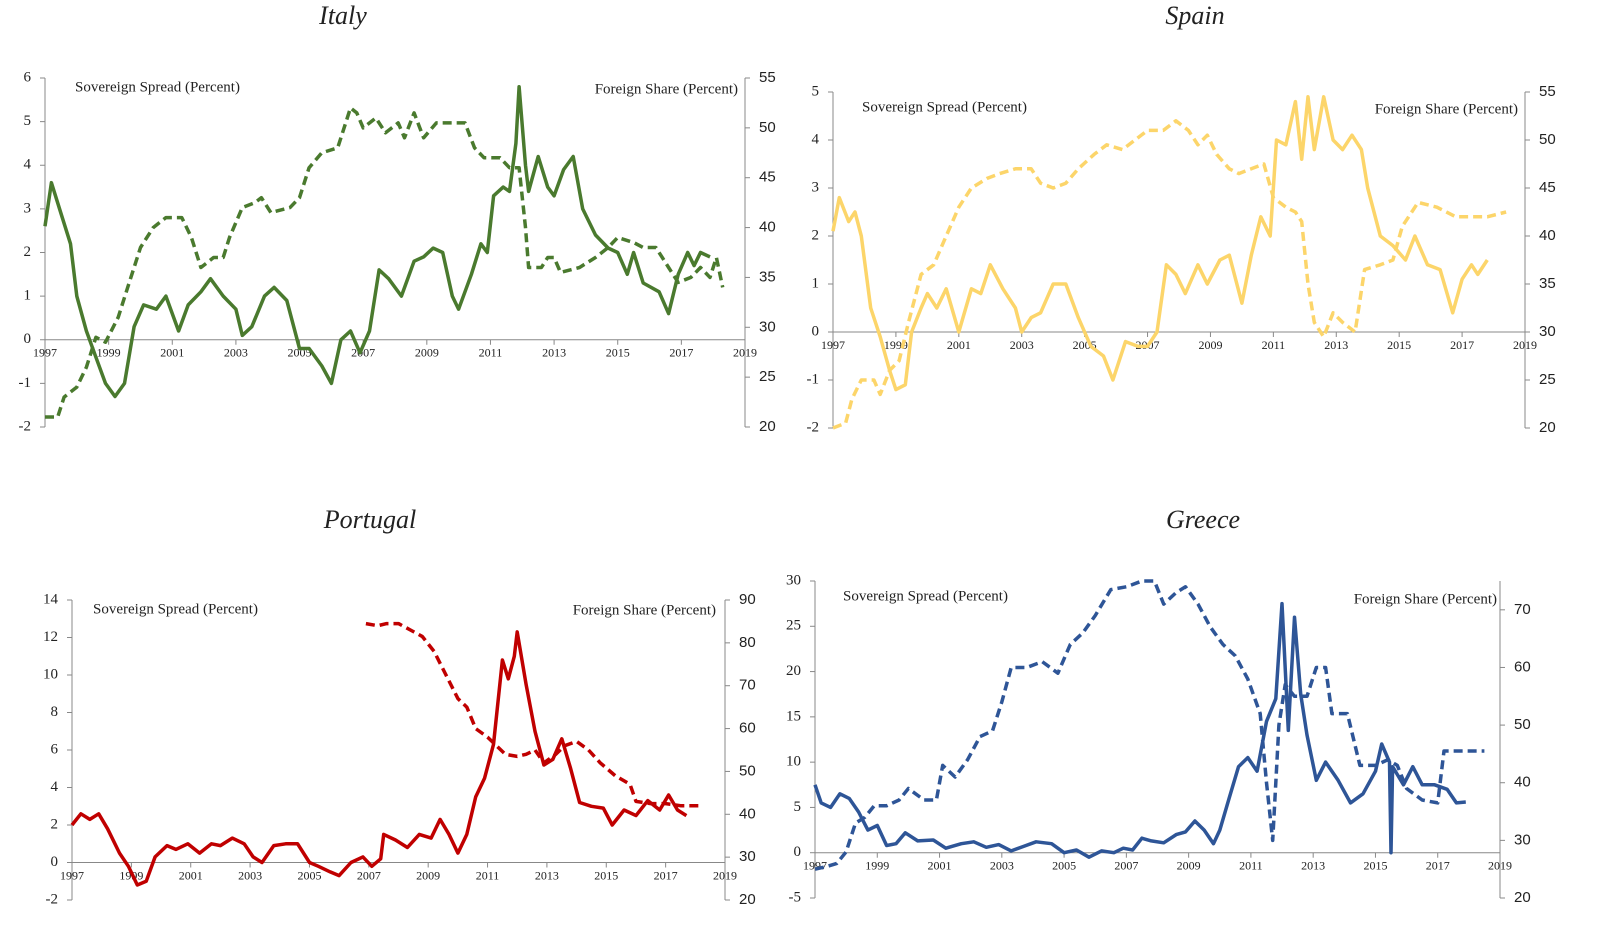  Describe the element at coordinates (109, 353) in the screenshot. I see `x-tick-label: 1999` at that location.